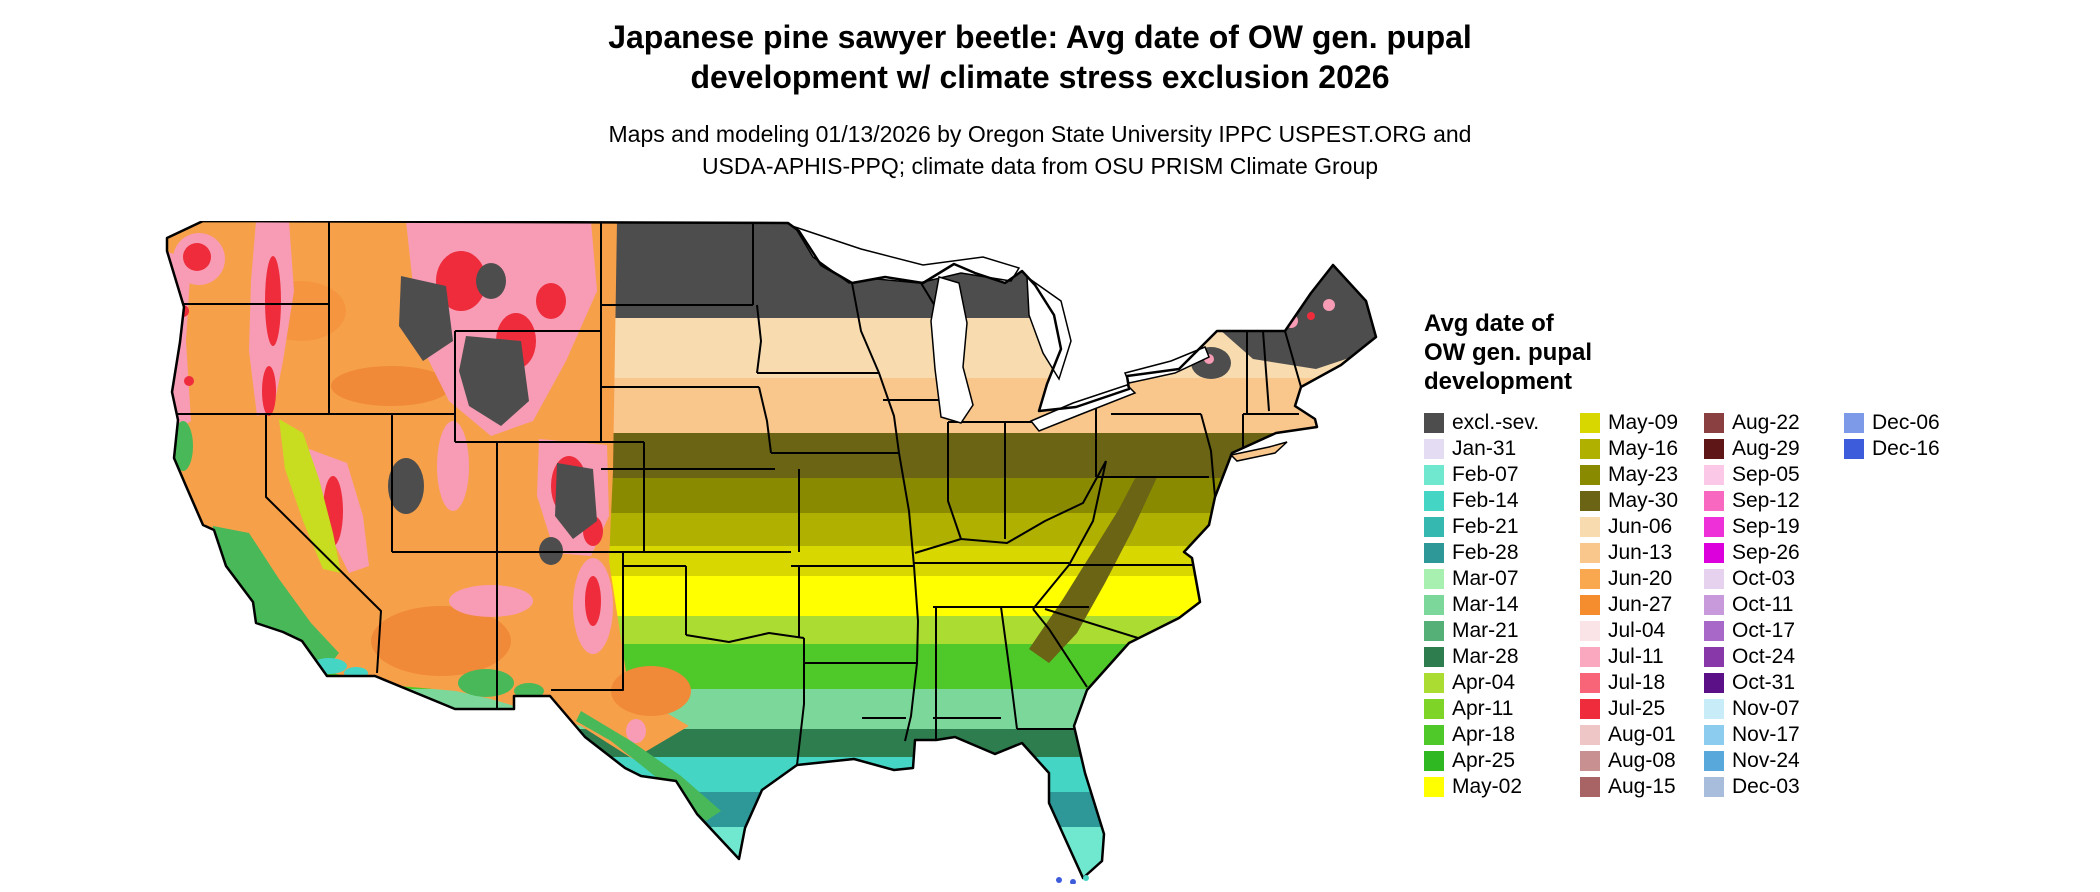 The image size is (2100, 892). Describe the element at coordinates (1643, 475) in the screenshot. I see `legend-label: May-23` at that location.